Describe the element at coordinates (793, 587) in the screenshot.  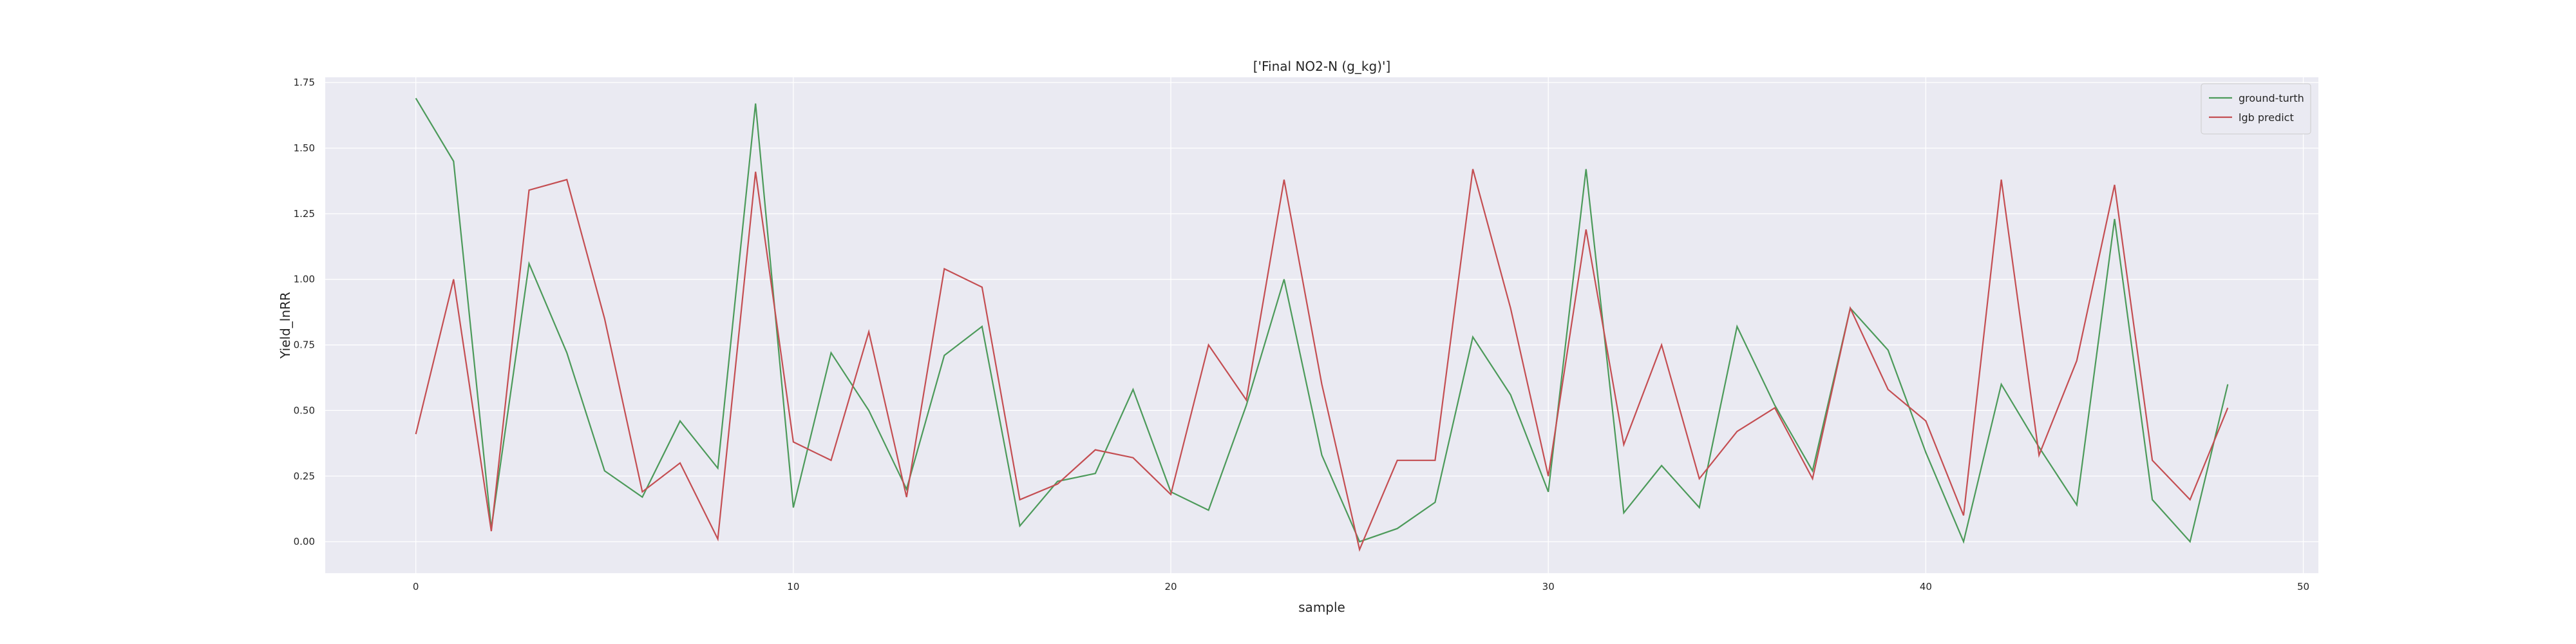
I see `x-tick-label: 10` at that location.